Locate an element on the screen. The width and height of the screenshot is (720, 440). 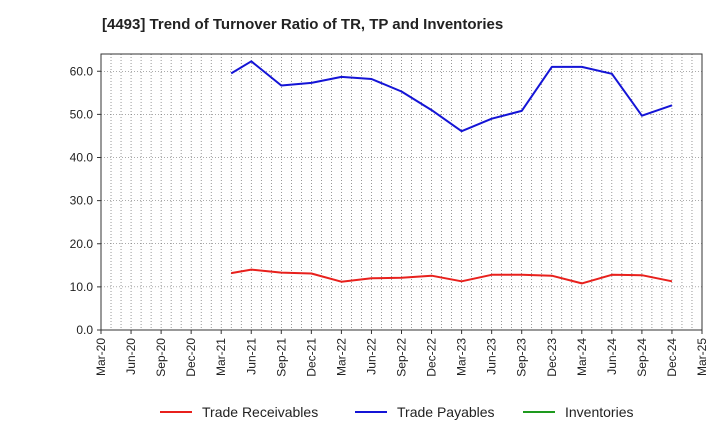
series-line-trade-receivables is located at coordinates (452, 276).